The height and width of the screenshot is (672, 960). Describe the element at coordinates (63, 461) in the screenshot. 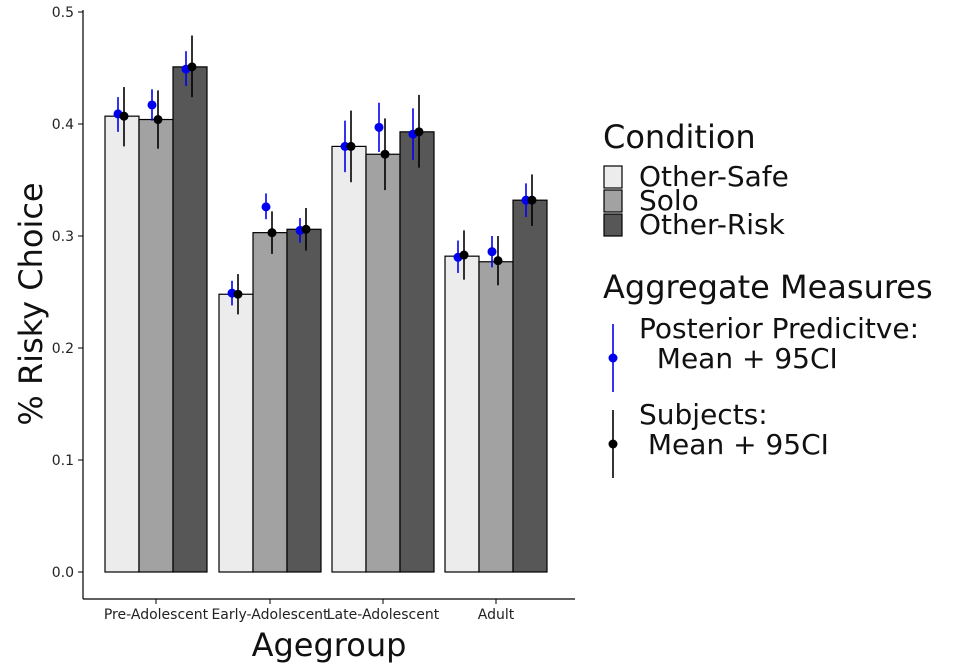

I see `y-tick-label: 0.1` at that location.